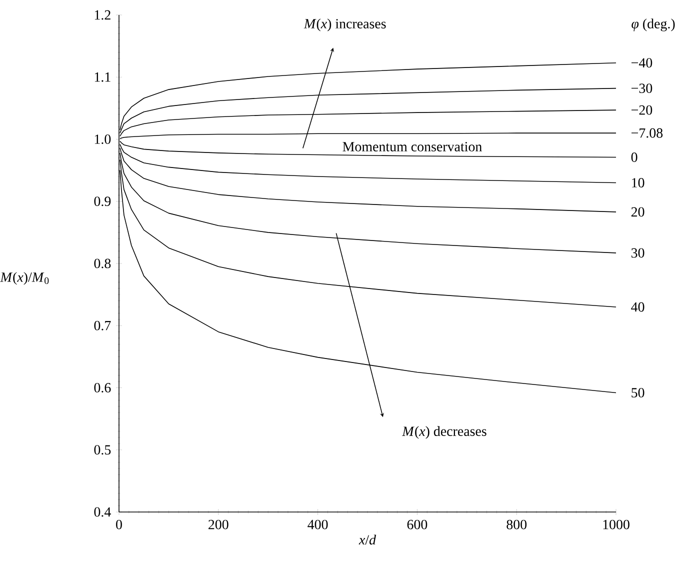 This screenshot has height=574, width=691. I want to click on annotation: M(x) decreases, so click(444, 432).